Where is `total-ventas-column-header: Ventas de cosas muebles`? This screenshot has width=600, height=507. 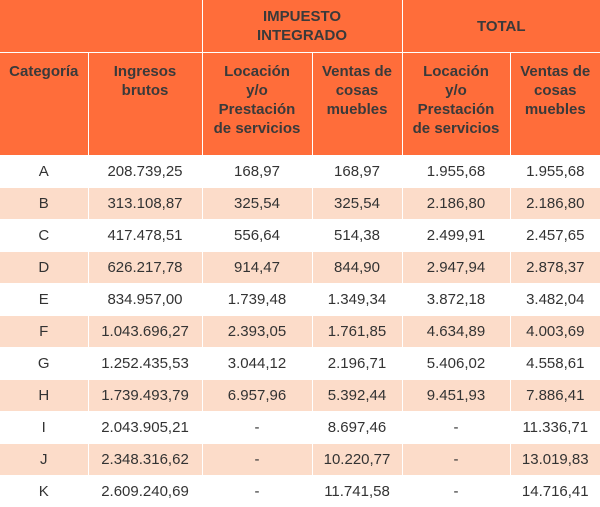
total-ventas-column-header: Ventas de cosas muebles is located at coordinates (555, 104).